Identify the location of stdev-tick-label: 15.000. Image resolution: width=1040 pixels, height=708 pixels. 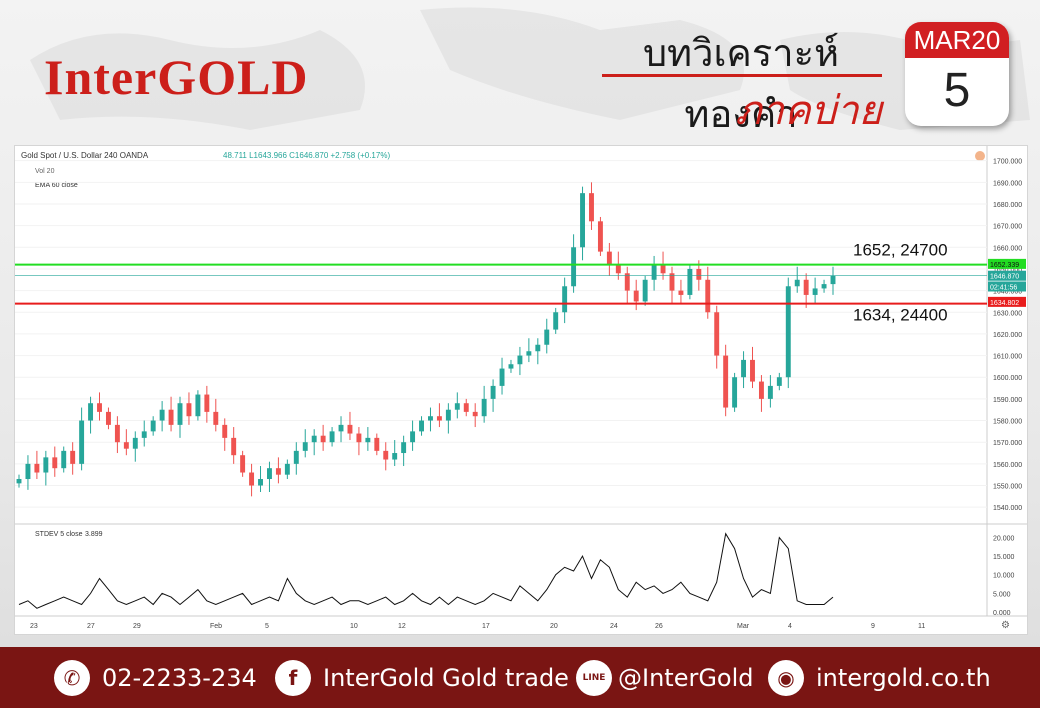
(1004, 557).